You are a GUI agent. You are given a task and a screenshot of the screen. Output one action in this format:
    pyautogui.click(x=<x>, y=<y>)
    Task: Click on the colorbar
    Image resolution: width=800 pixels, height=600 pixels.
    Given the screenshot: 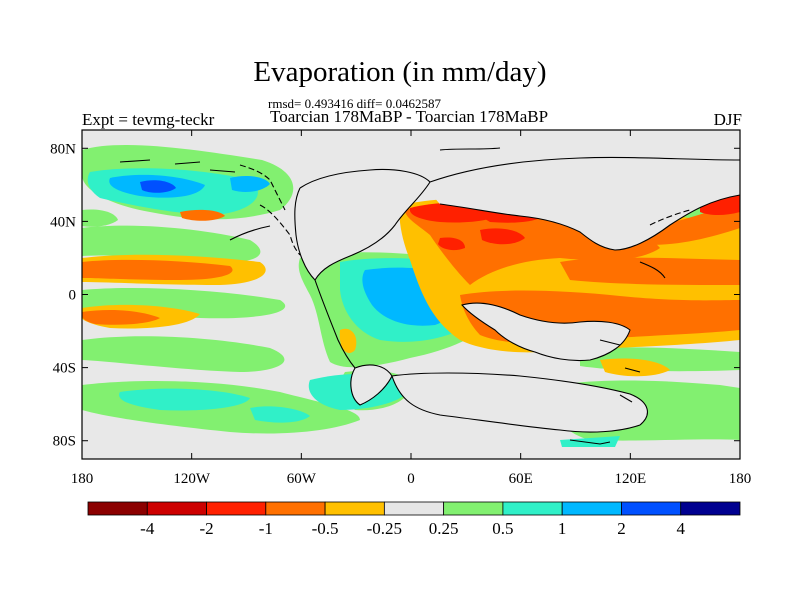 What is the action you would take?
    pyautogui.click(x=414, y=508)
    